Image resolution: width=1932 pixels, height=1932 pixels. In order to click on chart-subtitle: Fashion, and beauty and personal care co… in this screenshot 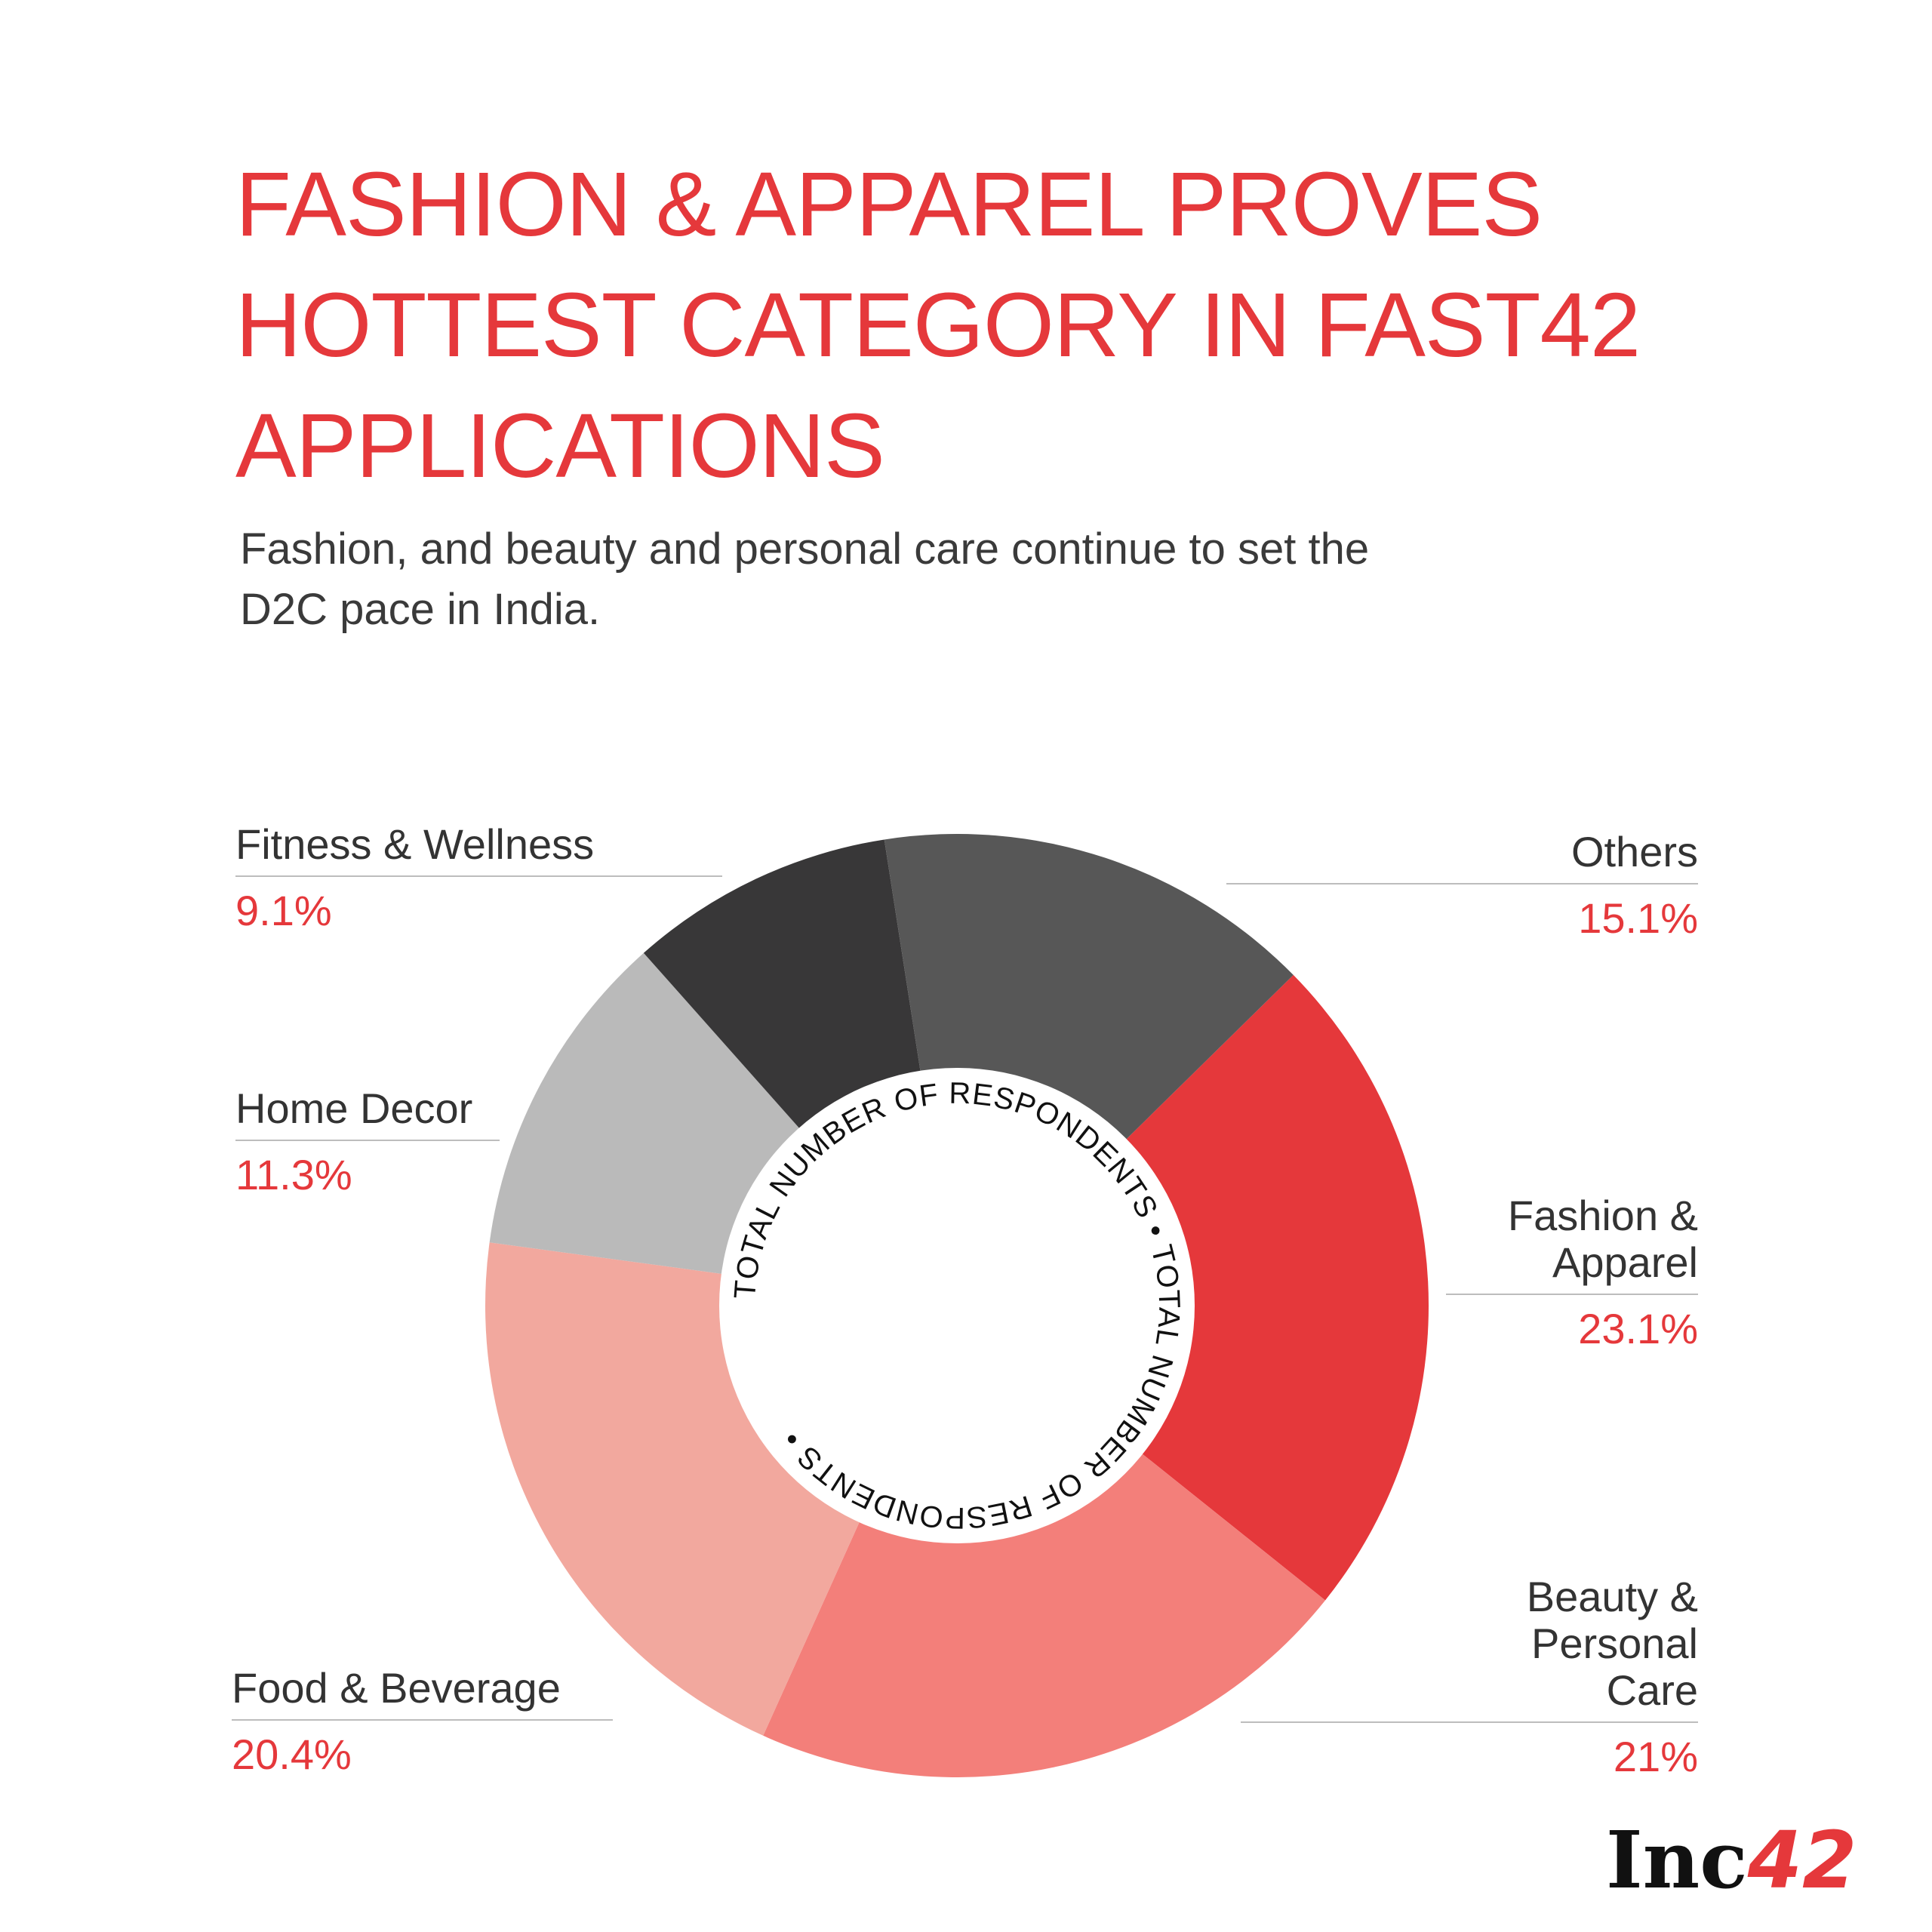, I will do `click(957, 579)`.